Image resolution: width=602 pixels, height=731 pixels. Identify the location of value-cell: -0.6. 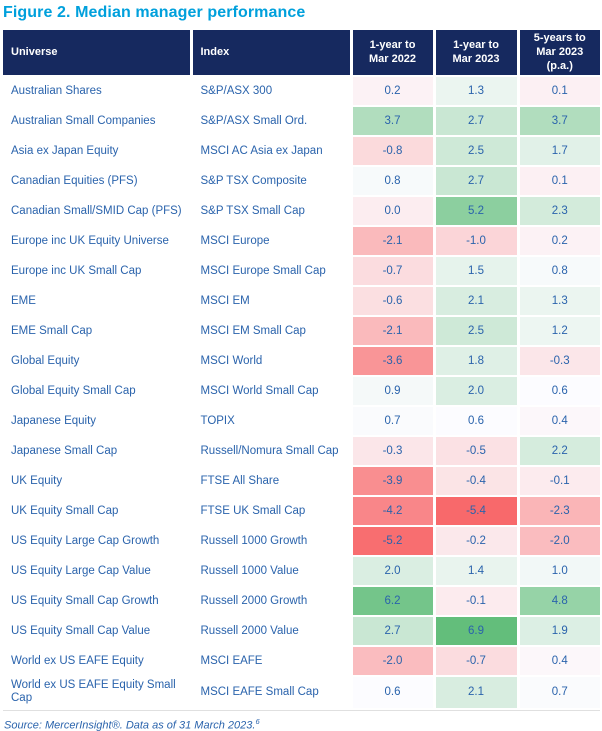
(393, 302).